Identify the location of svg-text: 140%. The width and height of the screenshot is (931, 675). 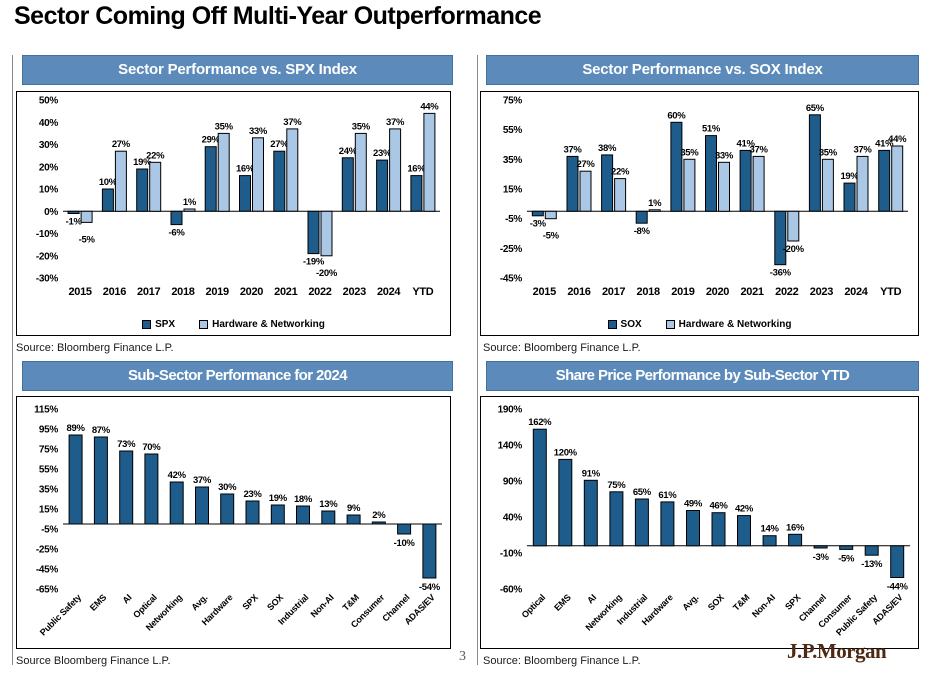
(510, 446).